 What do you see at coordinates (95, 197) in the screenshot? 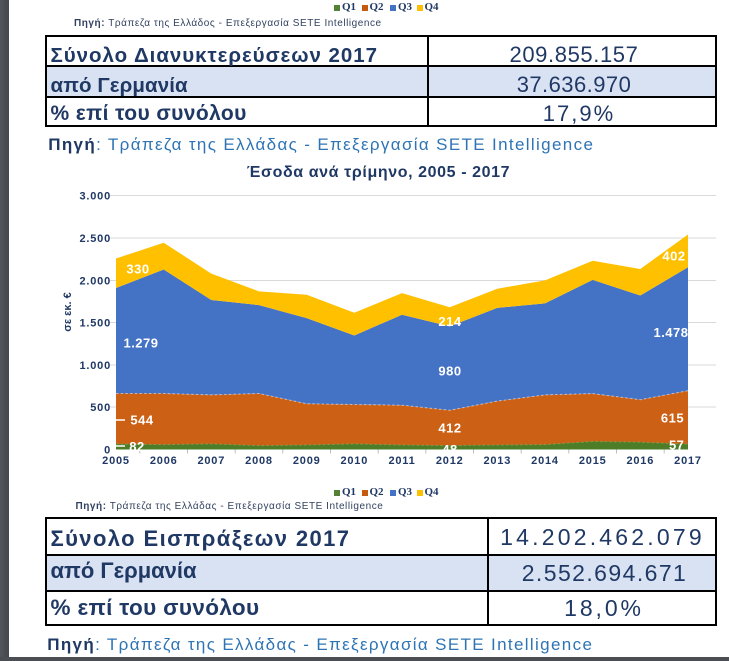
I see `svg-text: 3.000` at bounding box center [95, 197].